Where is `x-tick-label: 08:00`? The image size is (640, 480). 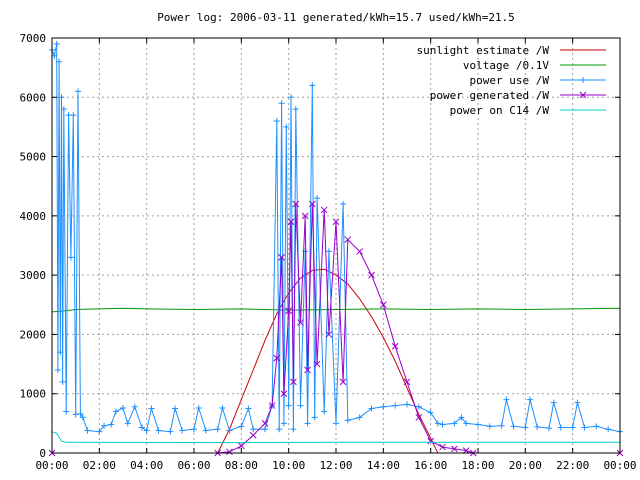 x-tick-label: 08:00 is located at coordinates (241, 465).